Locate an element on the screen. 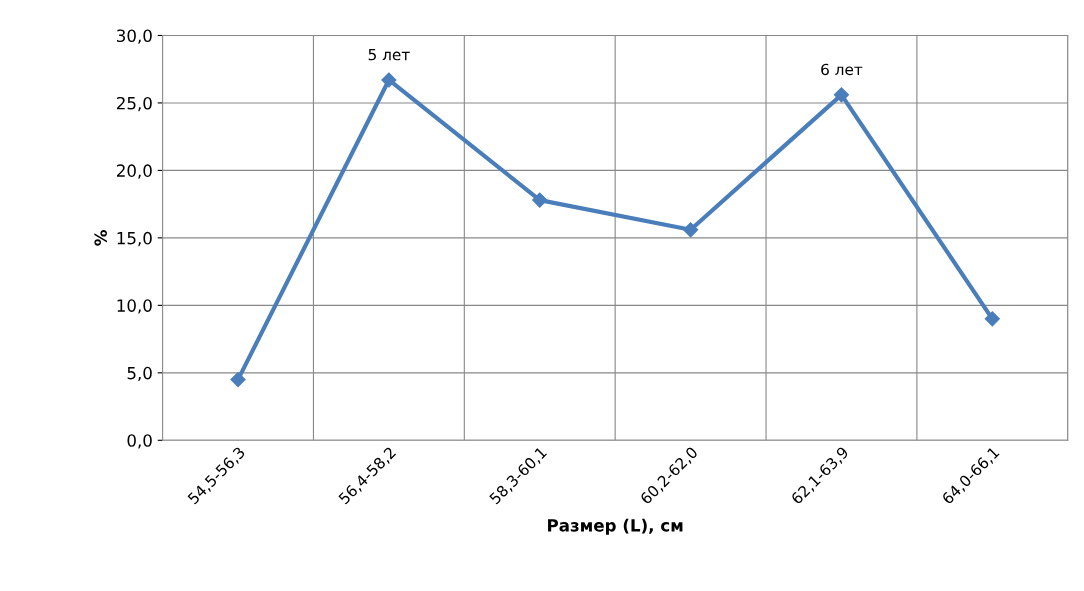 This screenshot has width=1084, height=591. x-axis-title: Размер (L), см is located at coordinates (615, 526).